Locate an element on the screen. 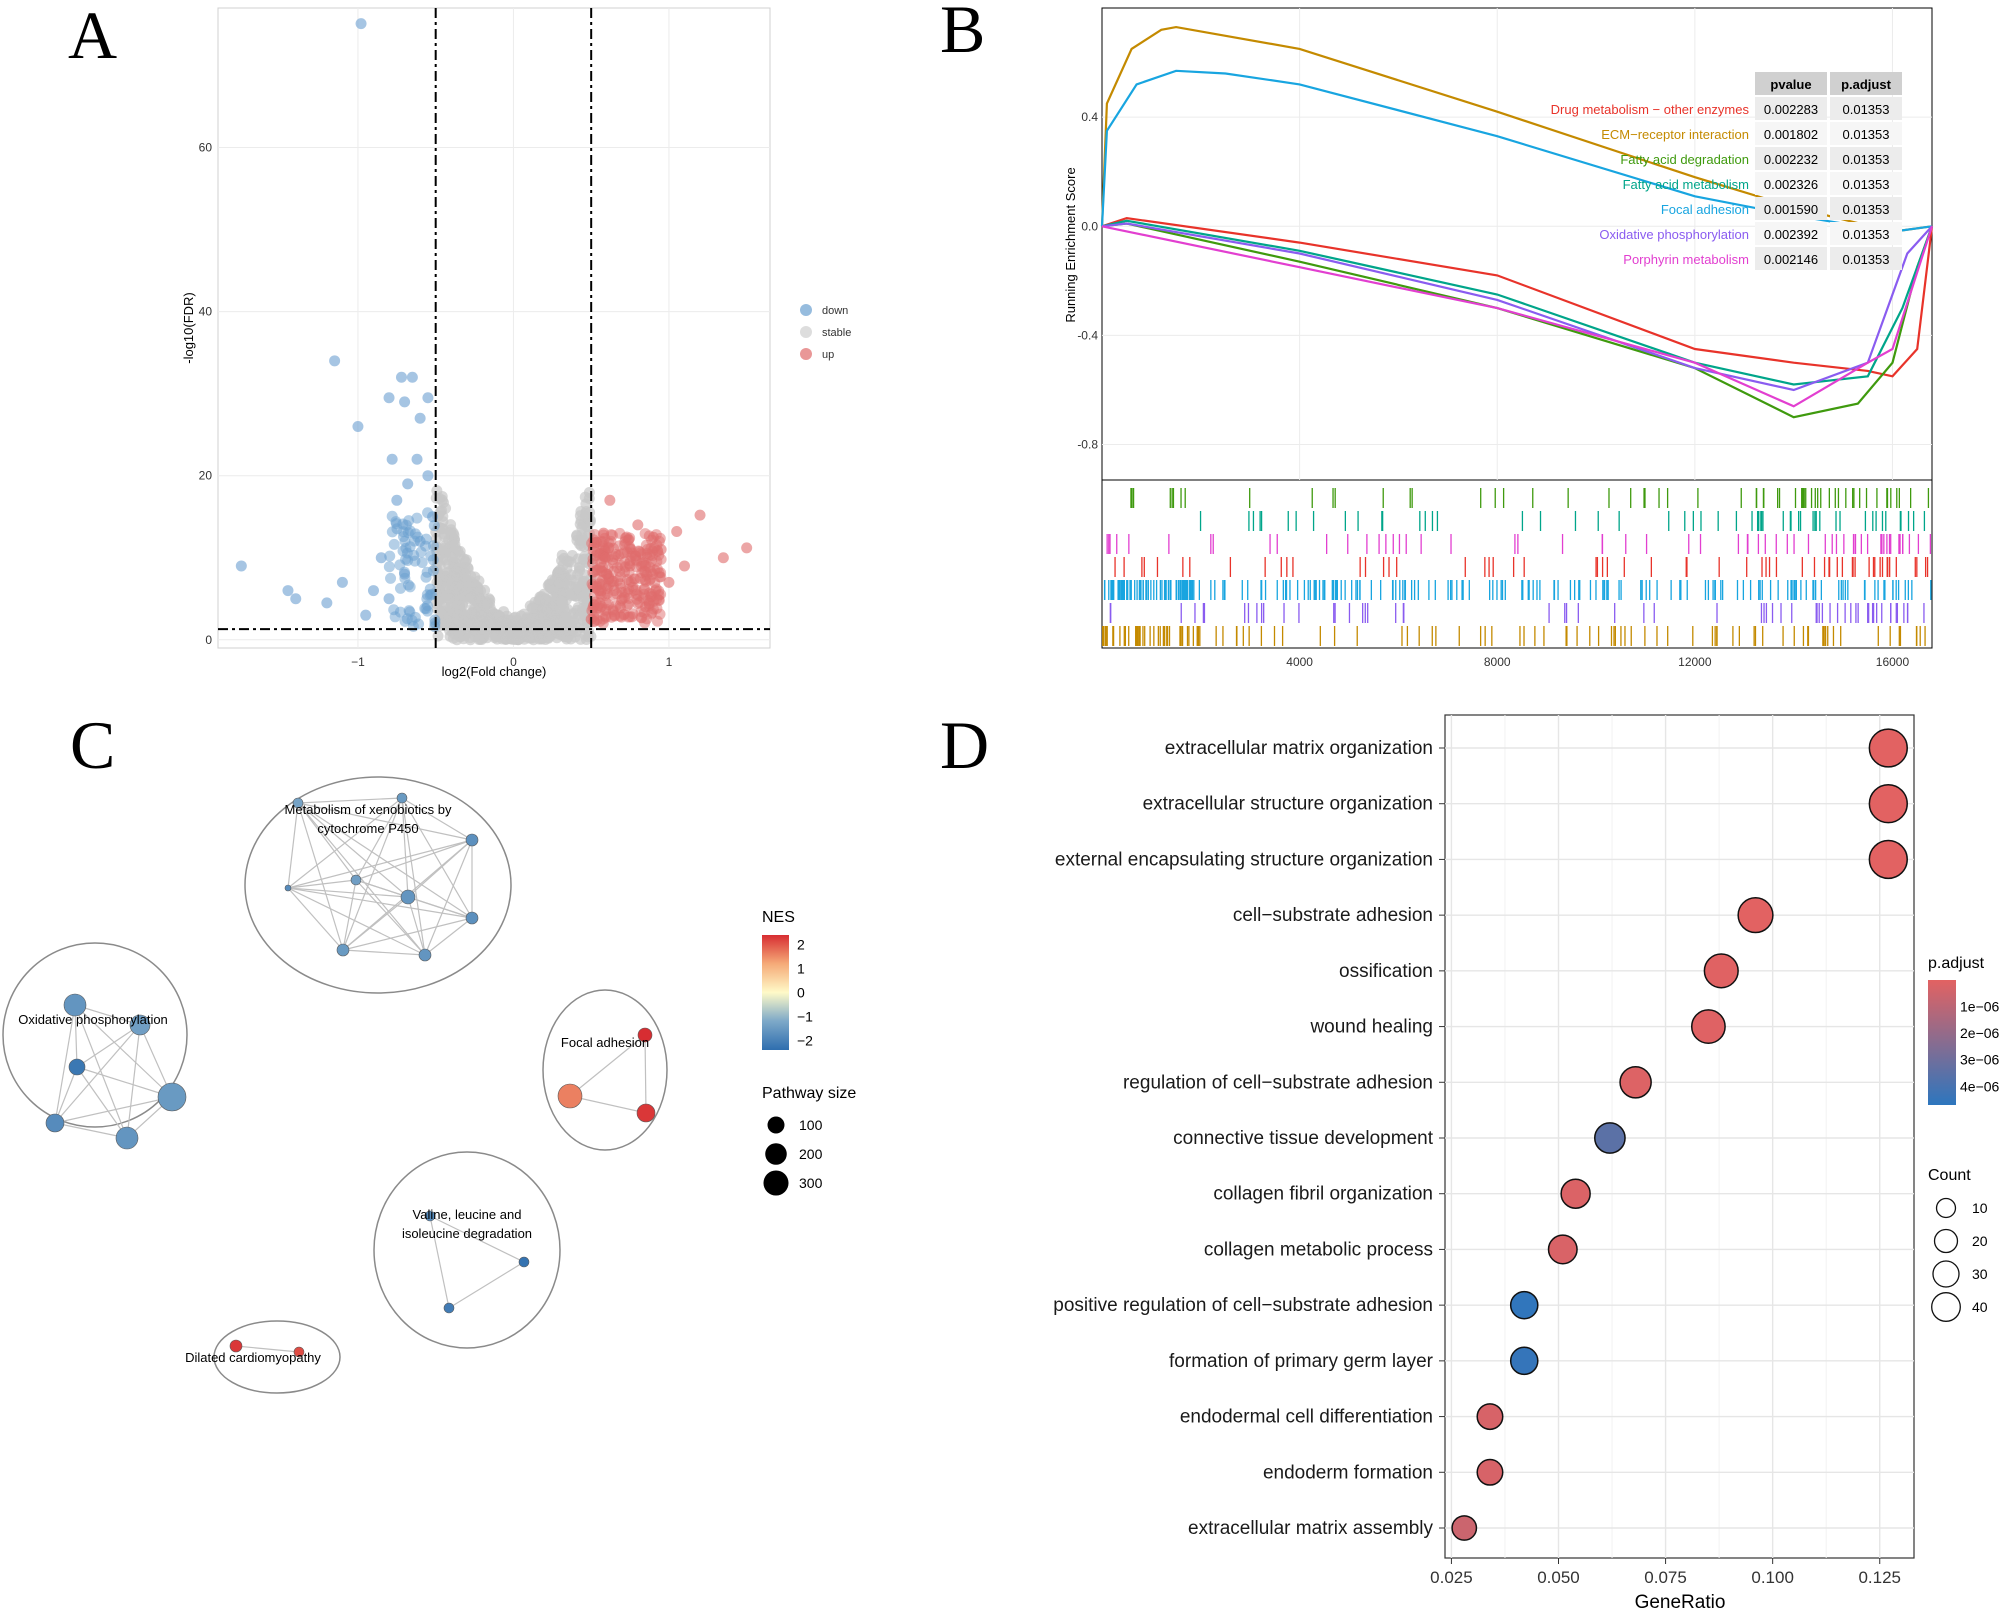 The image size is (2008, 1614). dot-plot-frame is located at coordinates (1679, 1136).